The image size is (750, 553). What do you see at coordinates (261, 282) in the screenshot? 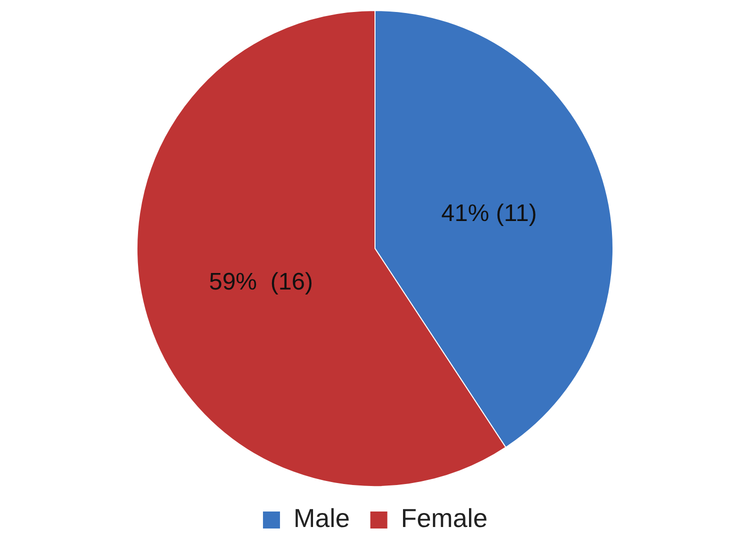
I see `data-label: 59% (16)` at bounding box center [261, 282].